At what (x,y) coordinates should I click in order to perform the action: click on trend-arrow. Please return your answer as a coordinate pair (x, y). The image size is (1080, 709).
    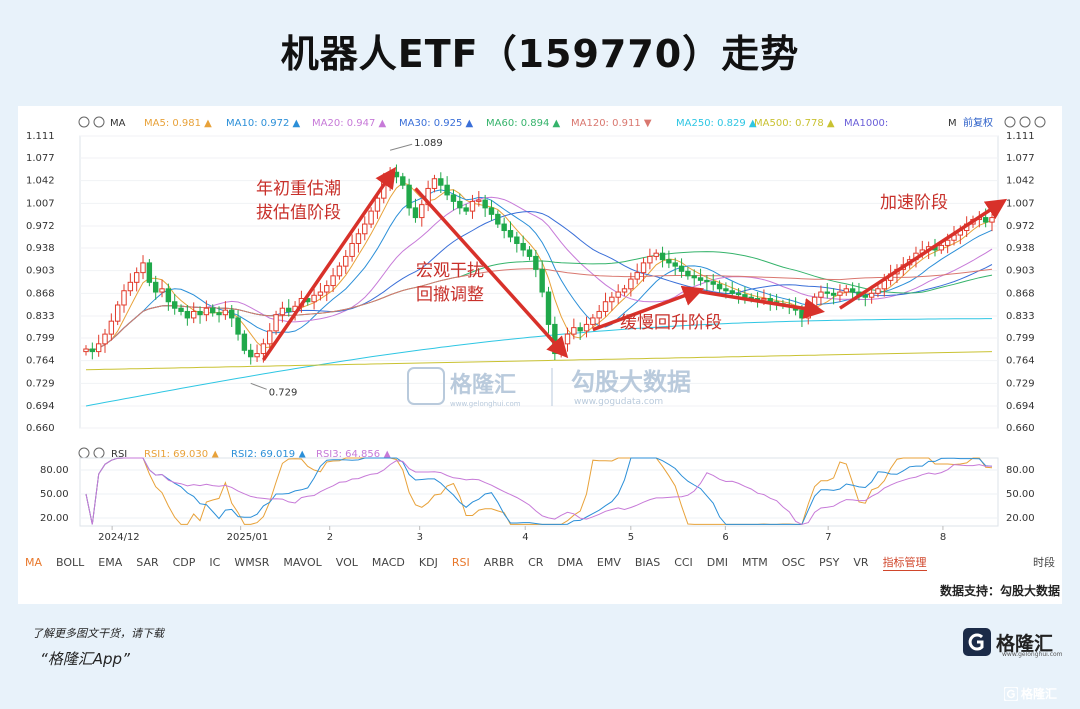
    Looking at the image, I should click on (329, 264).